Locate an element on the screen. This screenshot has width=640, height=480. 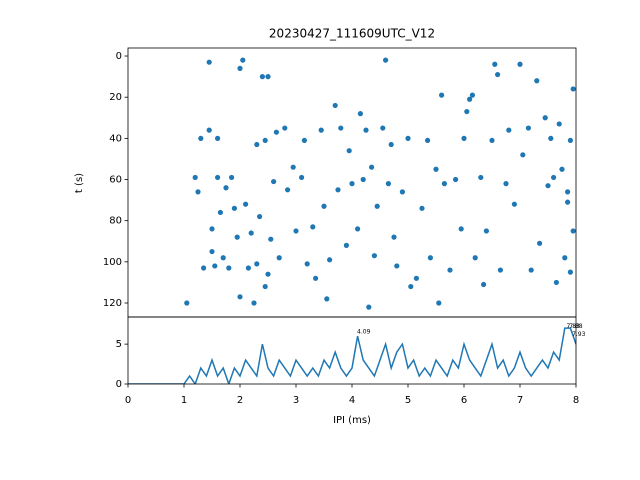
x-axis-label: IPI (ms) is located at coordinates (352, 420).